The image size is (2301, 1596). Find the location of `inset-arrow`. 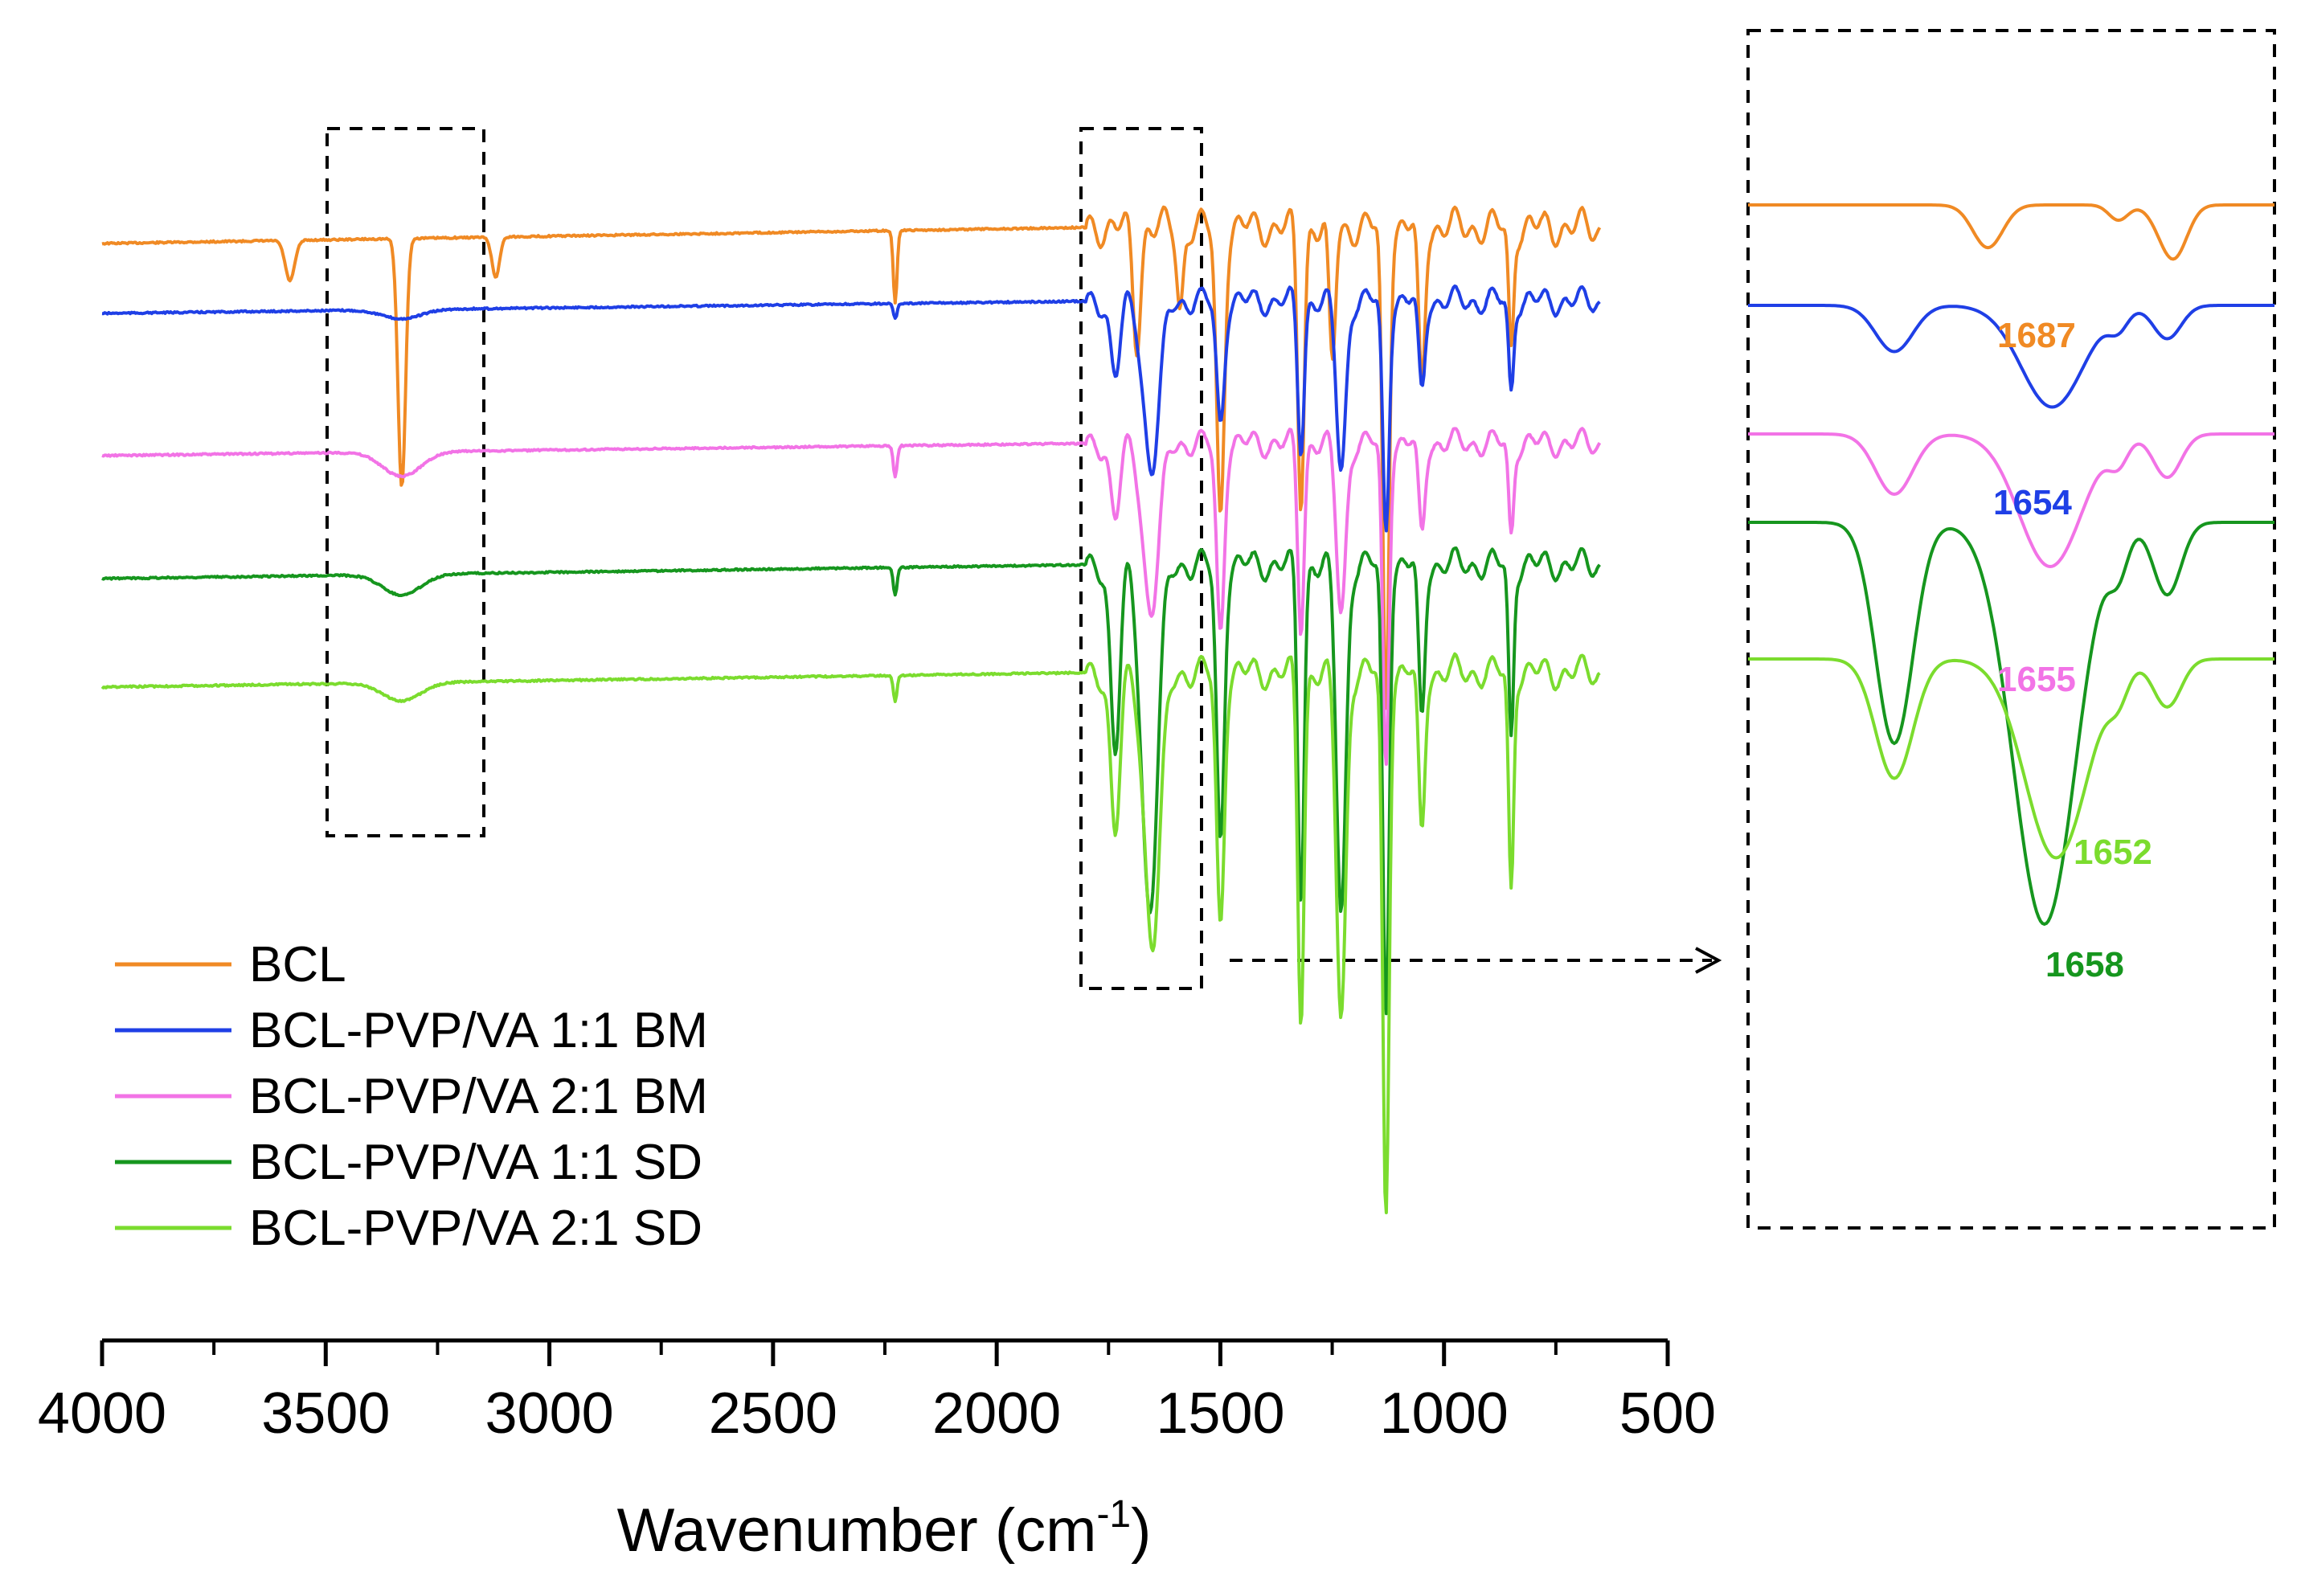

inset-arrow is located at coordinates (1476, 960).